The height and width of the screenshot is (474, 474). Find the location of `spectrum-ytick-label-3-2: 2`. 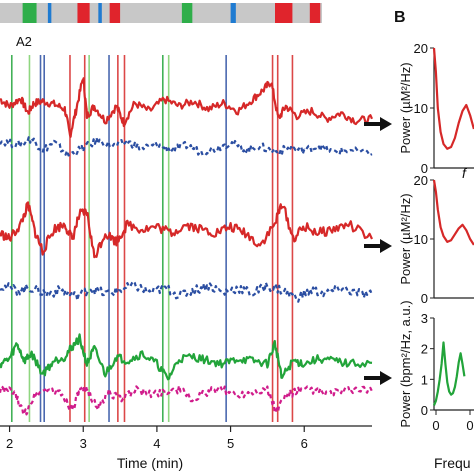

spectrum-ytick-label-3-2: 2 is located at coordinates (424, 349).